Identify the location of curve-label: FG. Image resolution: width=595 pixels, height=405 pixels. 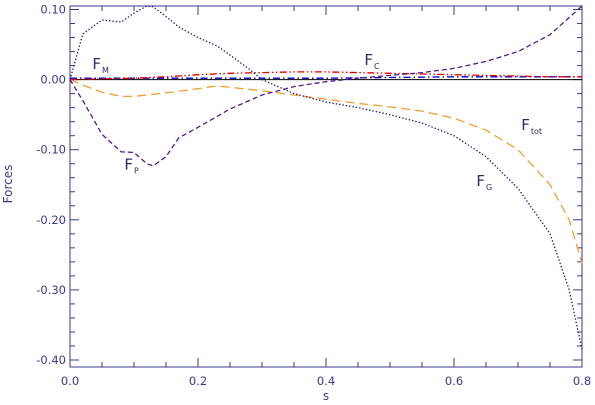
(484, 182).